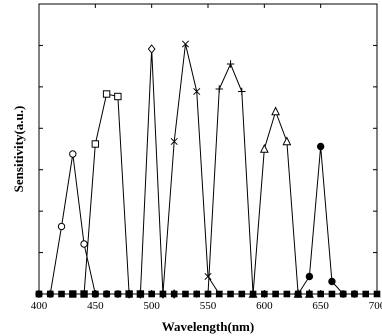 Image resolution: width=382 pixels, height=336 pixels. I want to click on series-circle-filled, so click(326, 220).